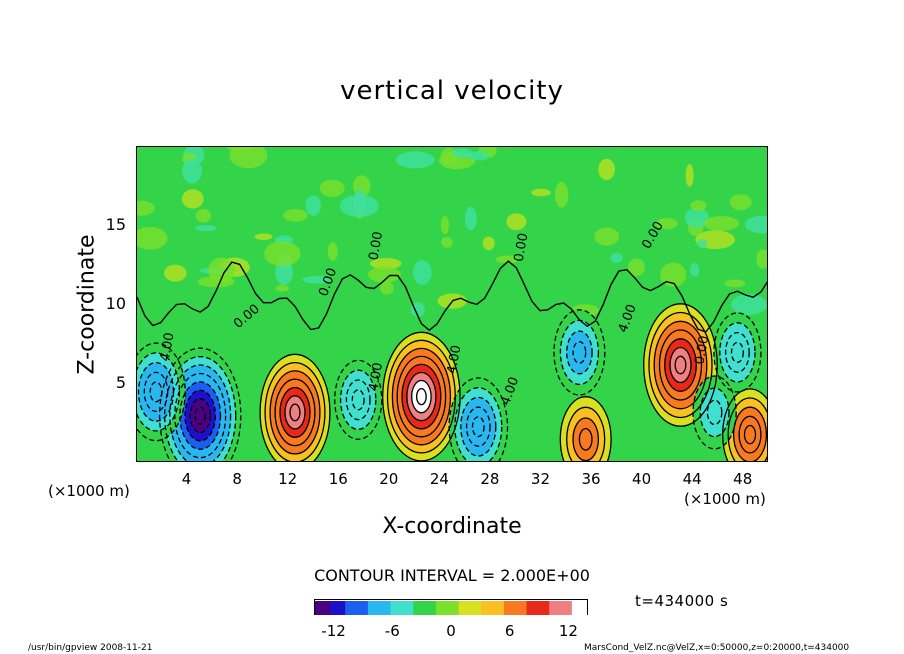 The image size is (904, 654). I want to click on colorbar-tick-label: 0, so click(451, 631).